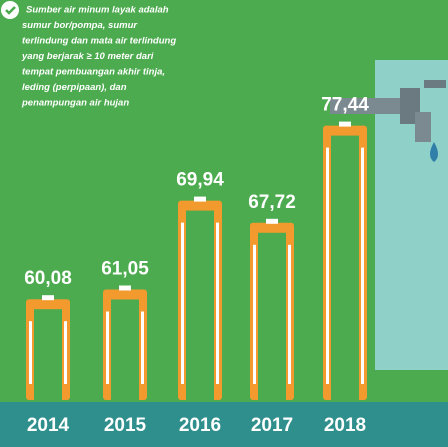 The image size is (448, 447). What do you see at coordinates (48, 425) in the screenshot?
I see `x-tick-label: 2014` at bounding box center [48, 425].